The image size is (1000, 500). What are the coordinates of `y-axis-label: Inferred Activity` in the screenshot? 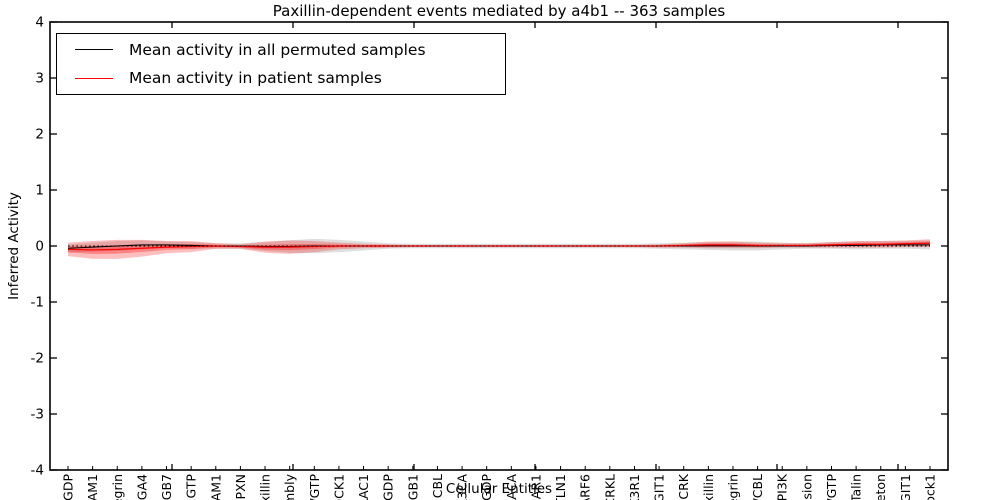 It's located at (14, 246).